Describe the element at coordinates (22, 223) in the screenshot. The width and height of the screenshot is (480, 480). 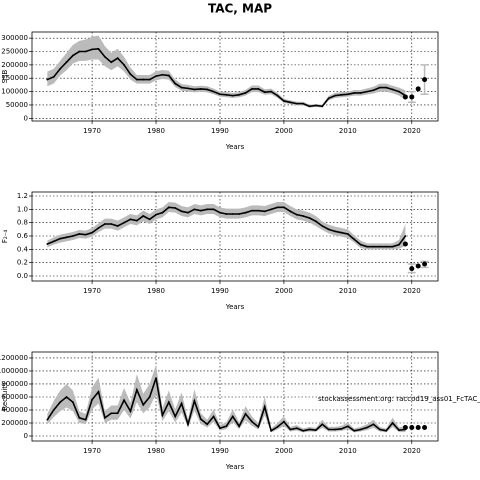
I see `y-tick-label: 0.8` at that location.